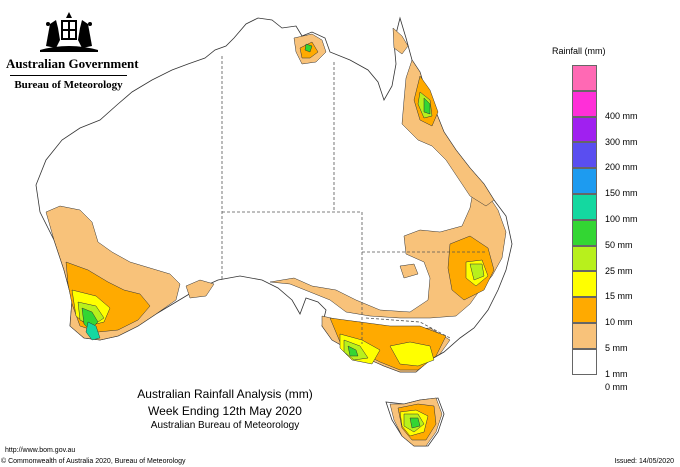 This screenshot has width=680, height=467. What do you see at coordinates (615, 183) in the screenshot?
I see `legend-row: 150 mm` at bounding box center [615, 183].